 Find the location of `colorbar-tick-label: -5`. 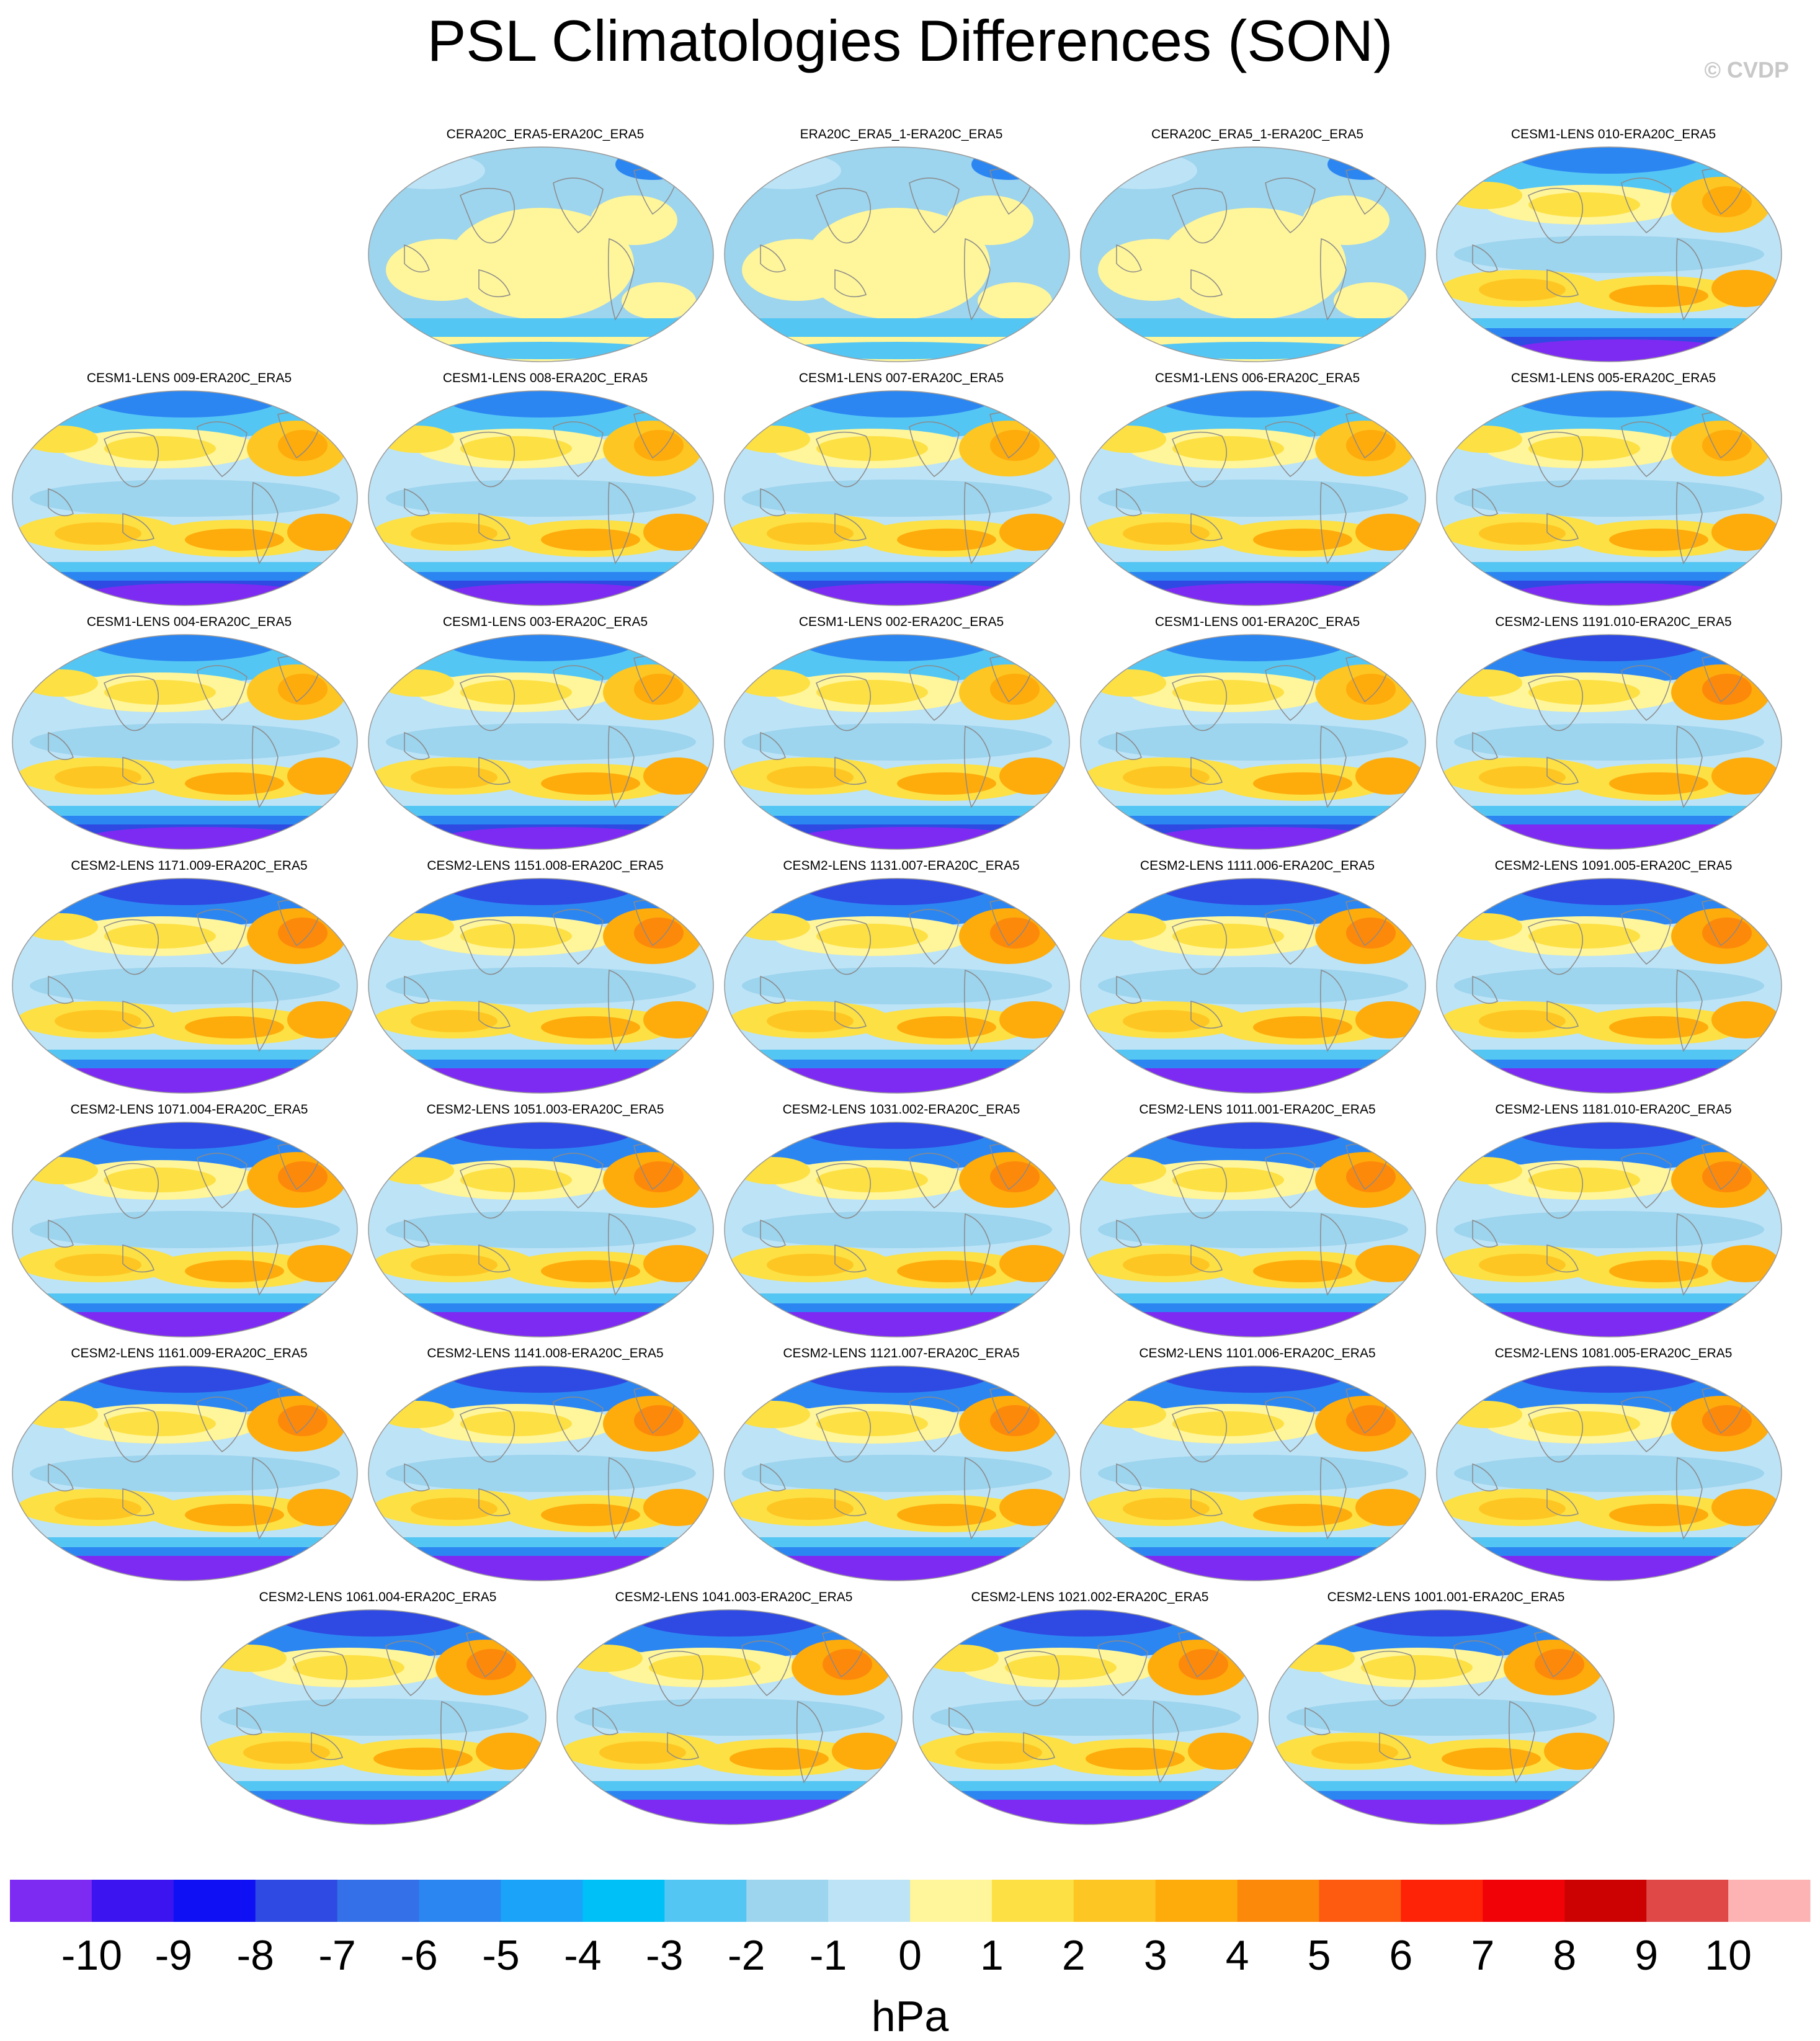

colorbar-tick-label: -5 is located at coordinates (500, 1955).